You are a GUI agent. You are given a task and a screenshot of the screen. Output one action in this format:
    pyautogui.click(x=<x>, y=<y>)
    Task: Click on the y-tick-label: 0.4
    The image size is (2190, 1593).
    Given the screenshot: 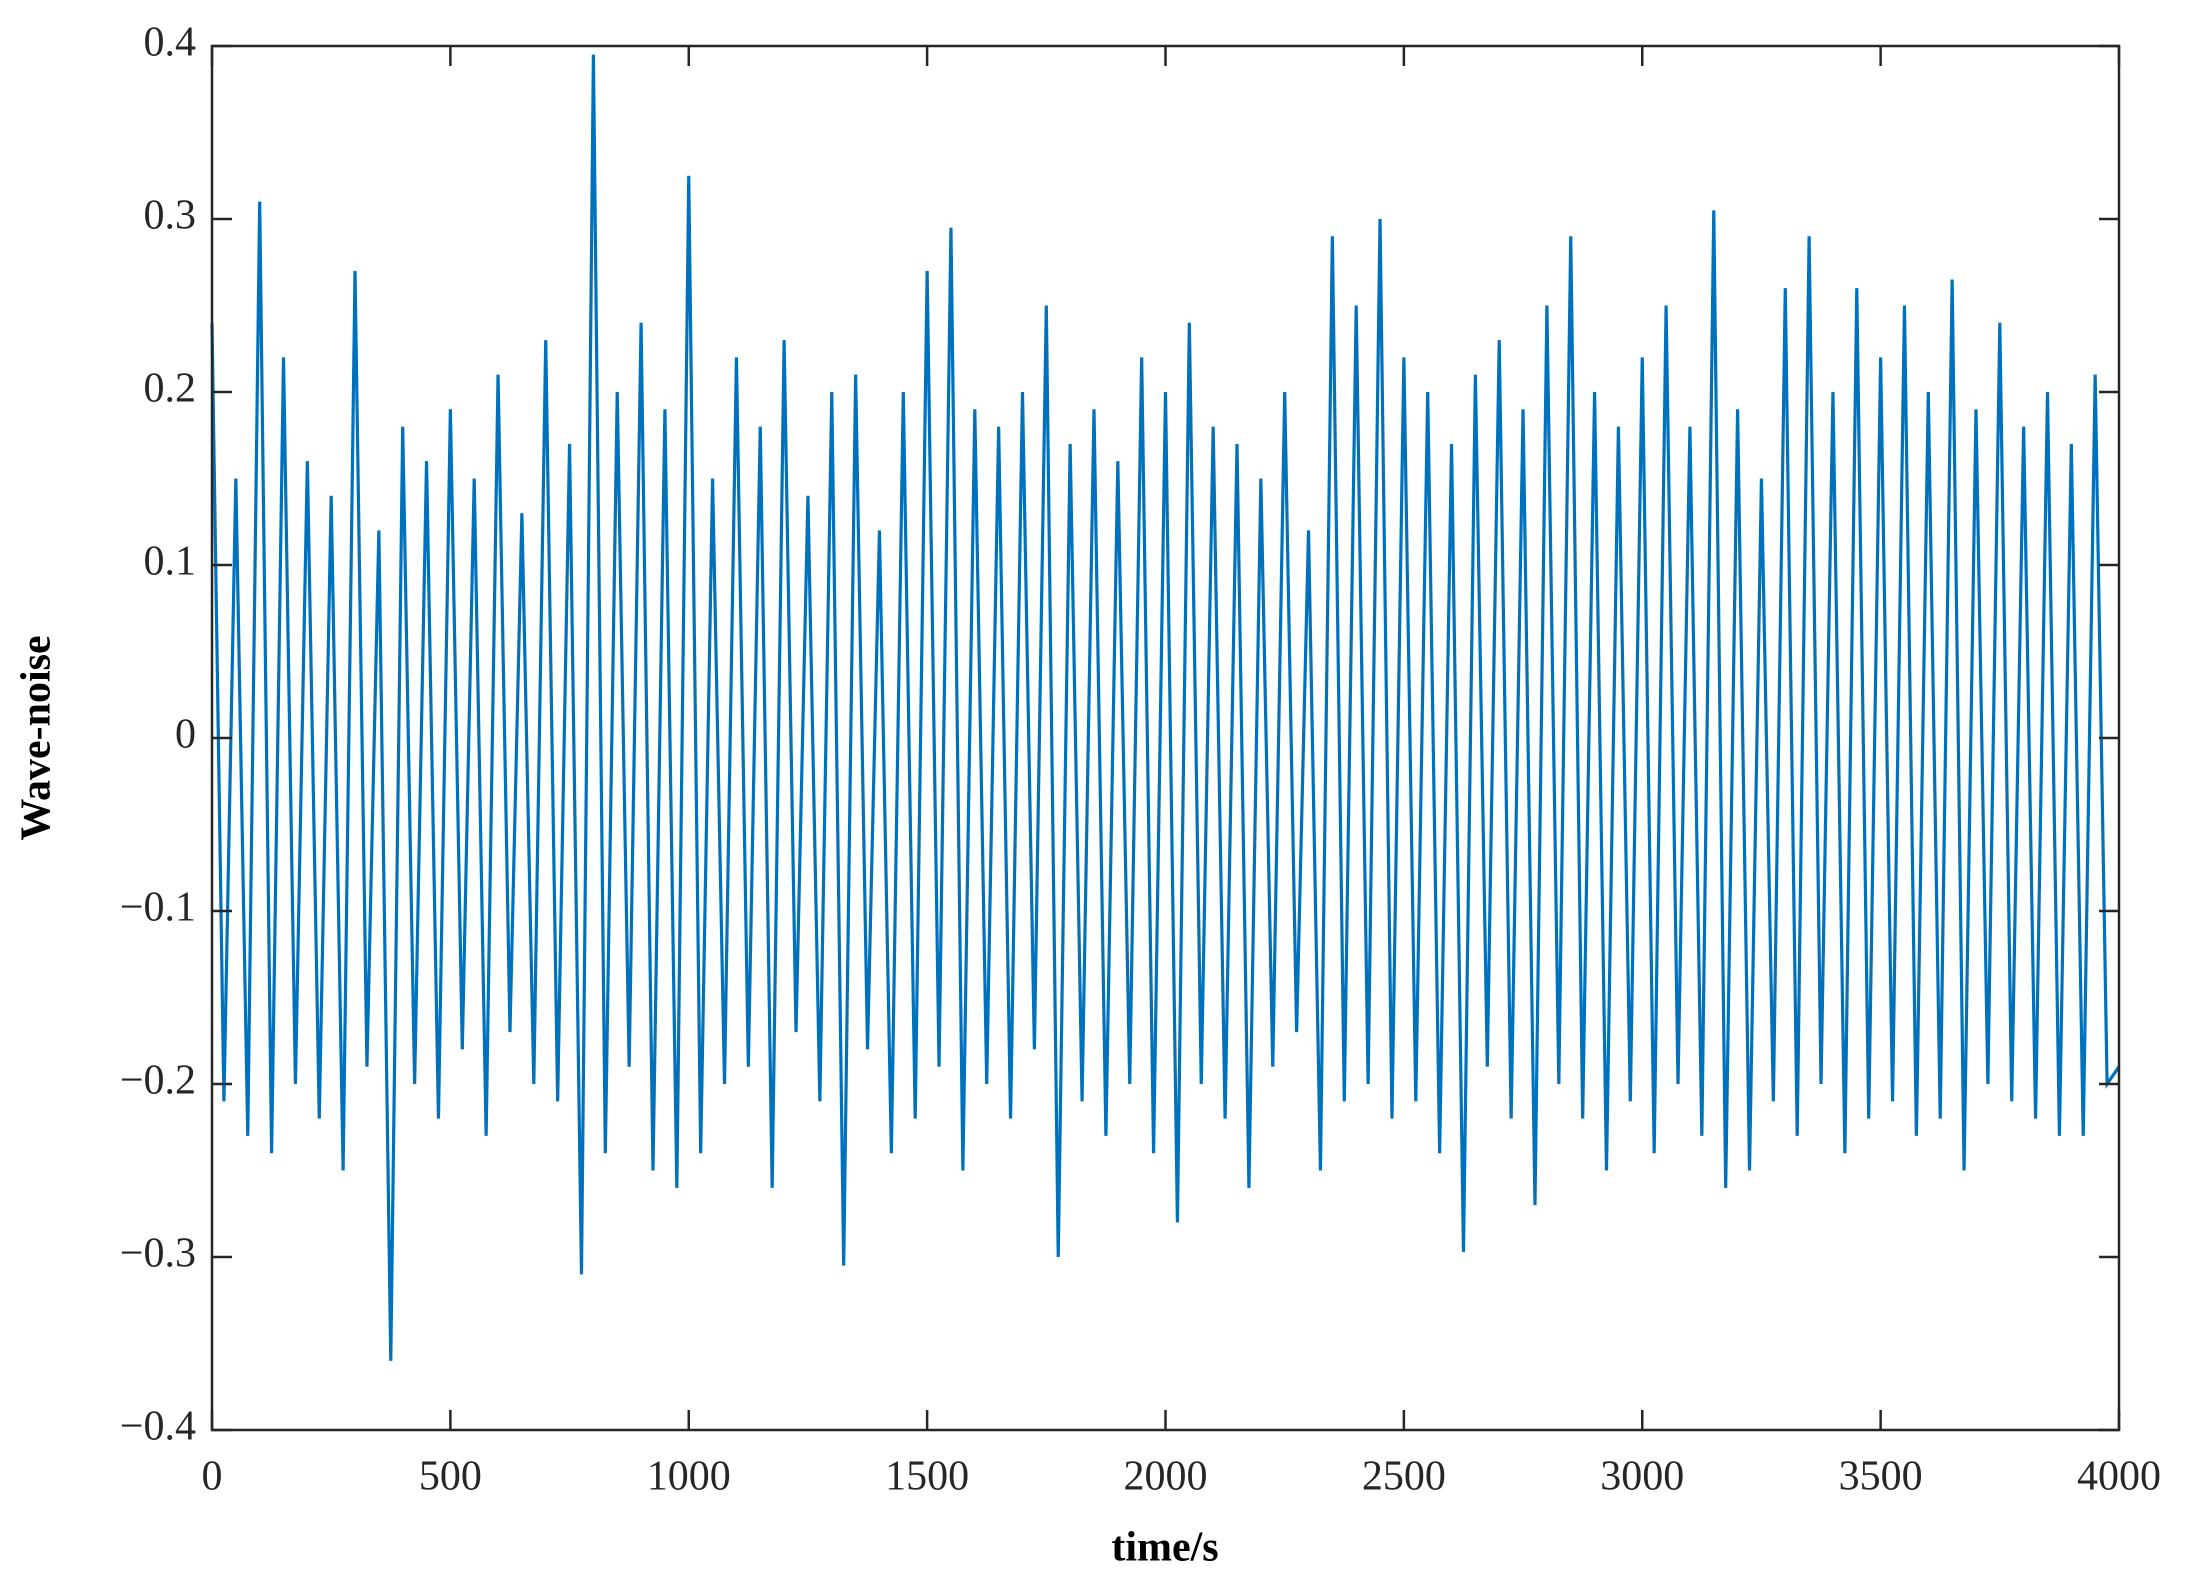 What is the action you would take?
    pyautogui.click(x=170, y=43)
    